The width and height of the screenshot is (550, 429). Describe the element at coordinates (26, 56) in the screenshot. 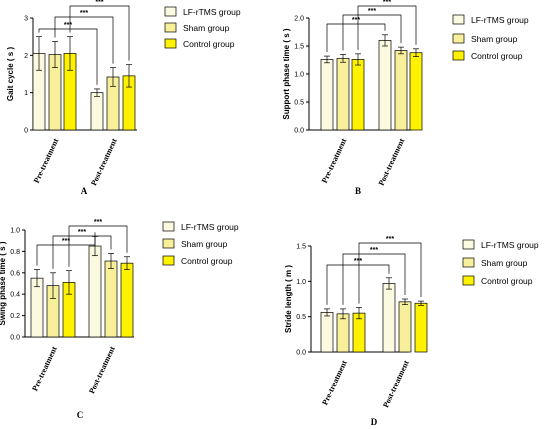

I see `y-tick-label: 2` at that location.